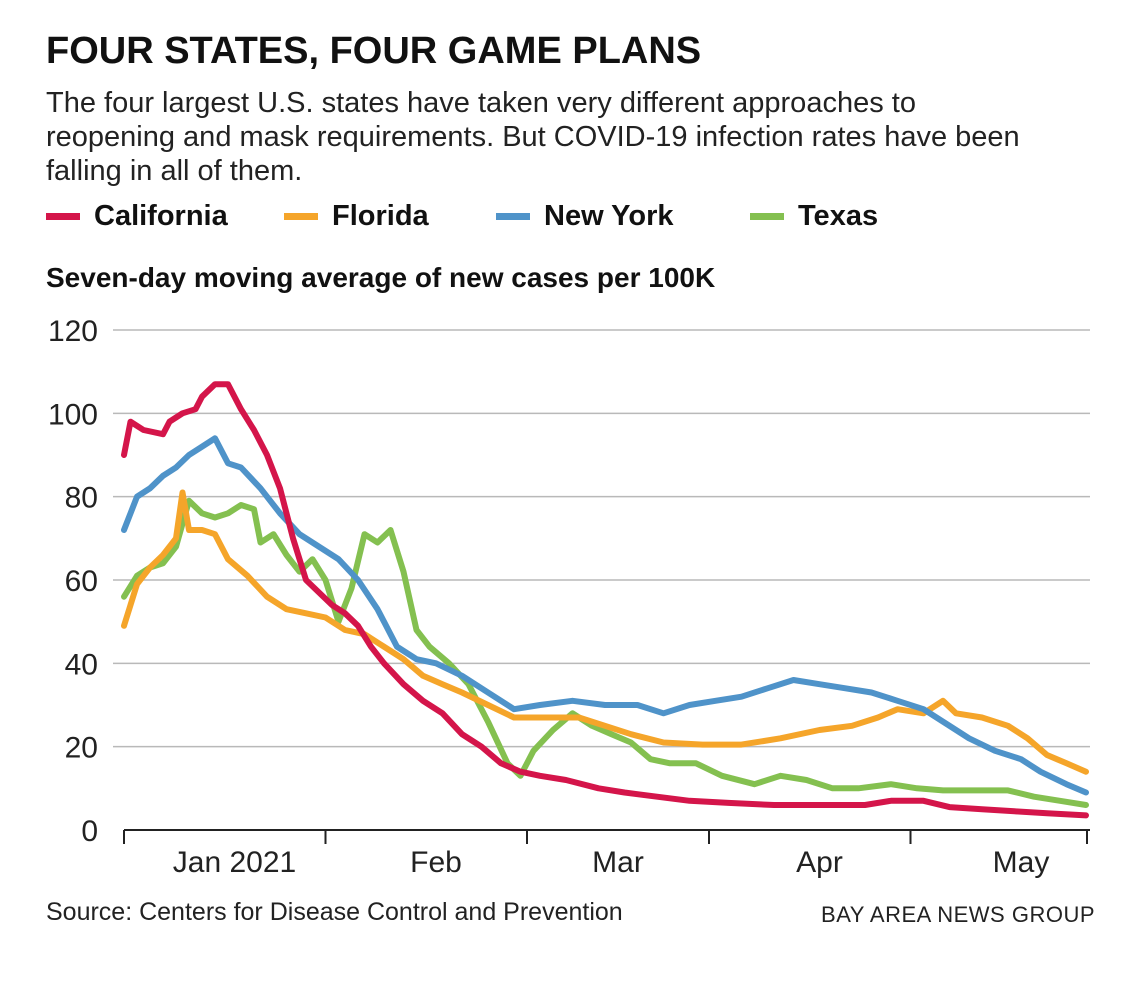  What do you see at coordinates (958, 914) in the screenshot?
I see `publisher-credit: BAY AREA NEWS GROUP` at bounding box center [958, 914].